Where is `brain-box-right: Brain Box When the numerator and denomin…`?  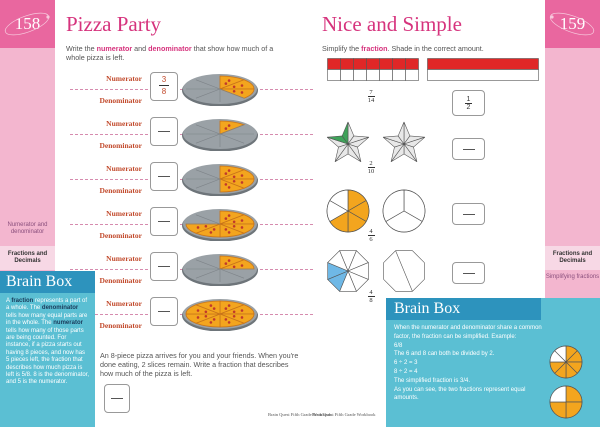
brain-box-right: Brain Box When the numerator and denomin… is located at coordinates (493, 362).